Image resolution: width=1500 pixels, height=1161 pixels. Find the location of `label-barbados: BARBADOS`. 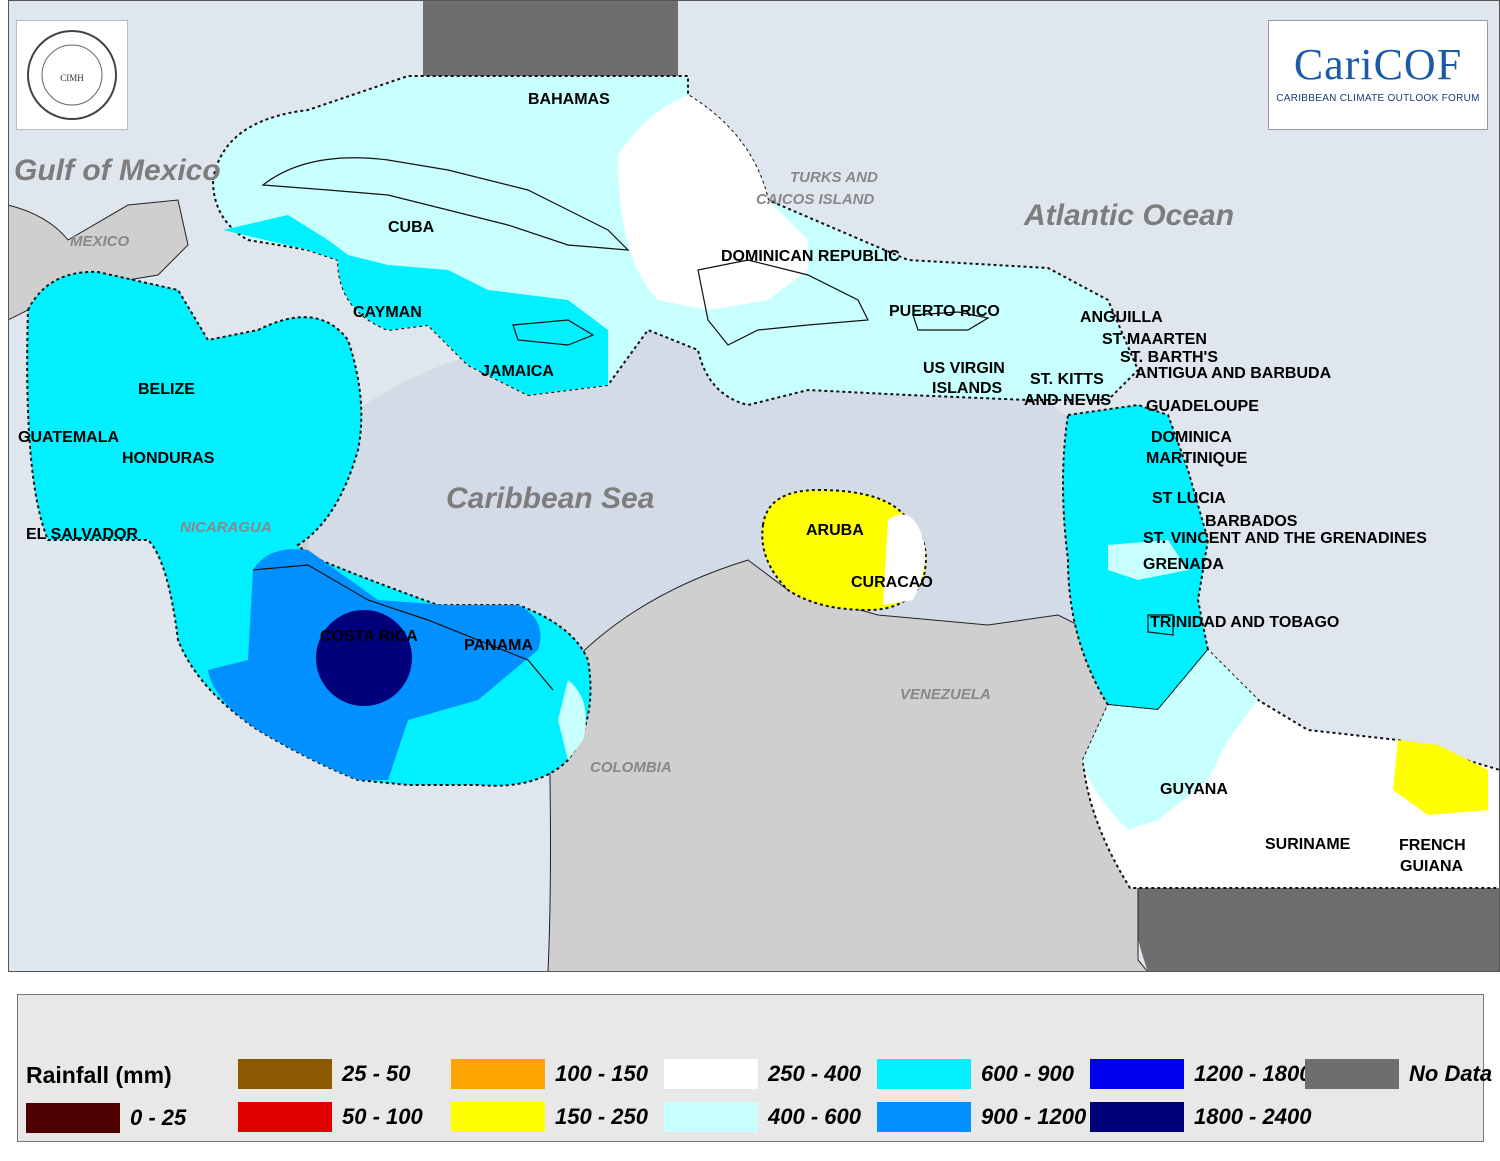

label-barbados: BARBADOS is located at coordinates (1251, 521).